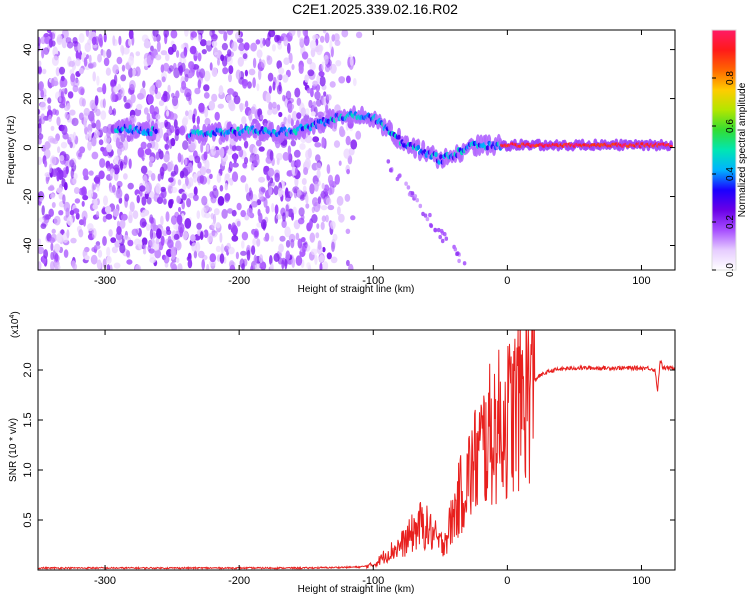 This screenshot has width=750, height=600. I want to click on snr-xtick-label: 100, so click(641, 581).